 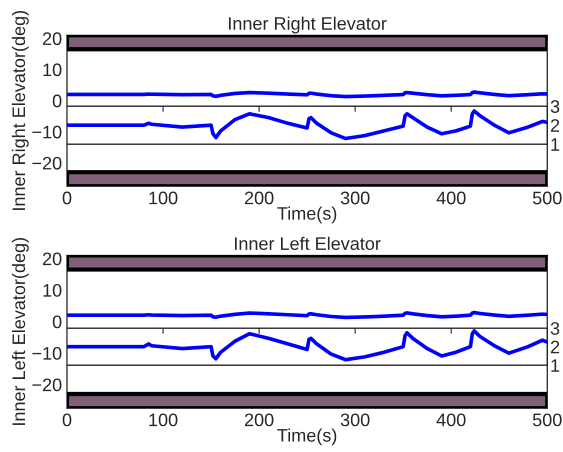 I want to click on y-axis-title: Inner Left Elevator(deg), so click(x=20, y=331).